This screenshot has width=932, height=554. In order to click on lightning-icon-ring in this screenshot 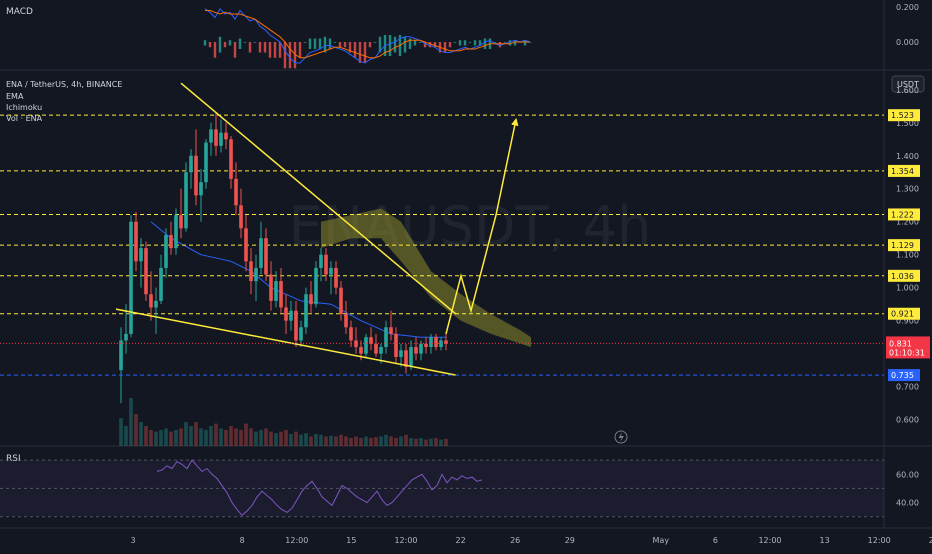, I will do `click(621, 437)`.